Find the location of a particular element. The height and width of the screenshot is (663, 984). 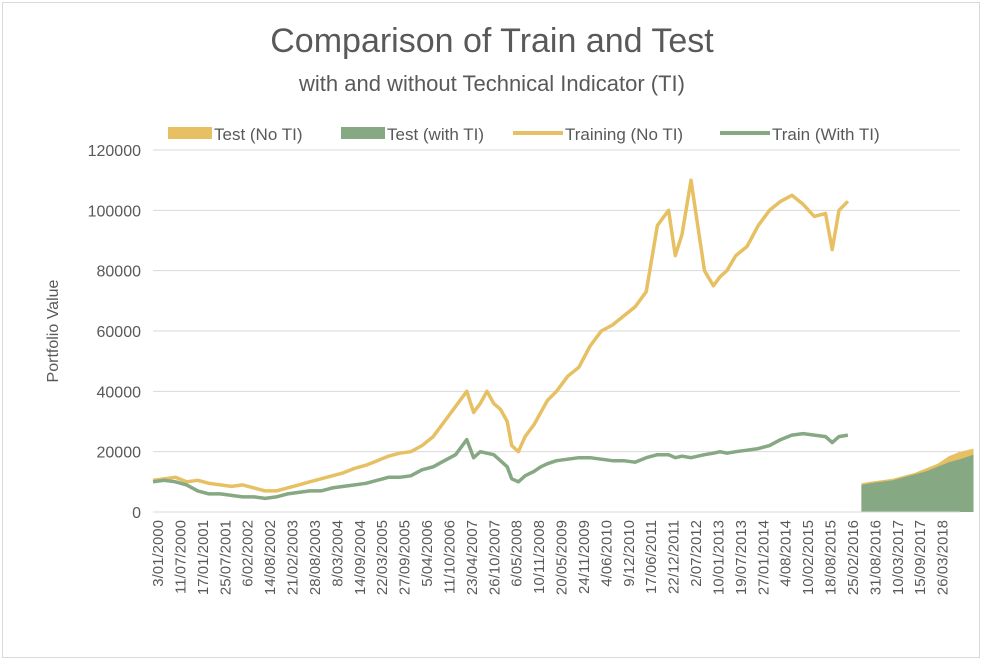

x-tick-label: 27/01/2014 is located at coordinates (763, 557).